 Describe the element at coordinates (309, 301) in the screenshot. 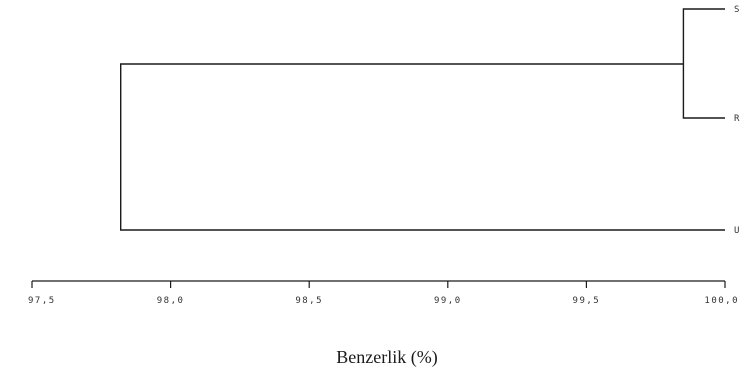

I see `x-tick-label: 98,5` at that location.